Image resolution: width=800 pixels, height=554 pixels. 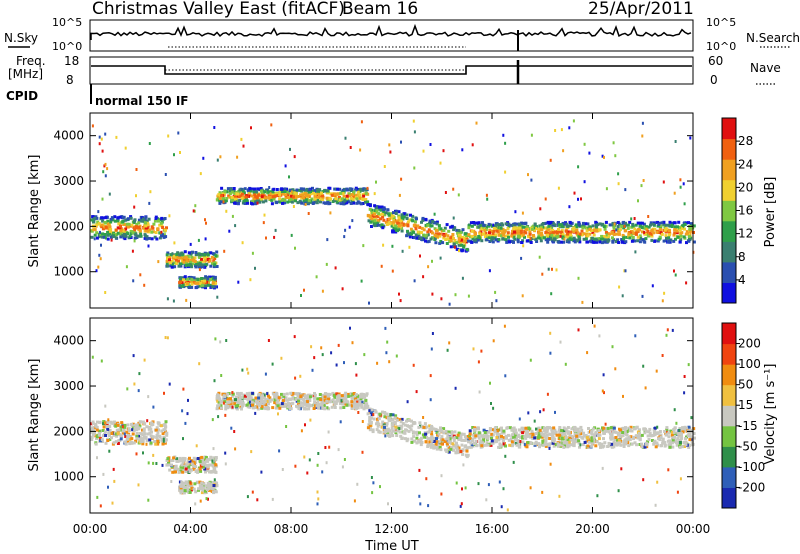 I want to click on velocity-echo-1911, so click(x=672, y=435).